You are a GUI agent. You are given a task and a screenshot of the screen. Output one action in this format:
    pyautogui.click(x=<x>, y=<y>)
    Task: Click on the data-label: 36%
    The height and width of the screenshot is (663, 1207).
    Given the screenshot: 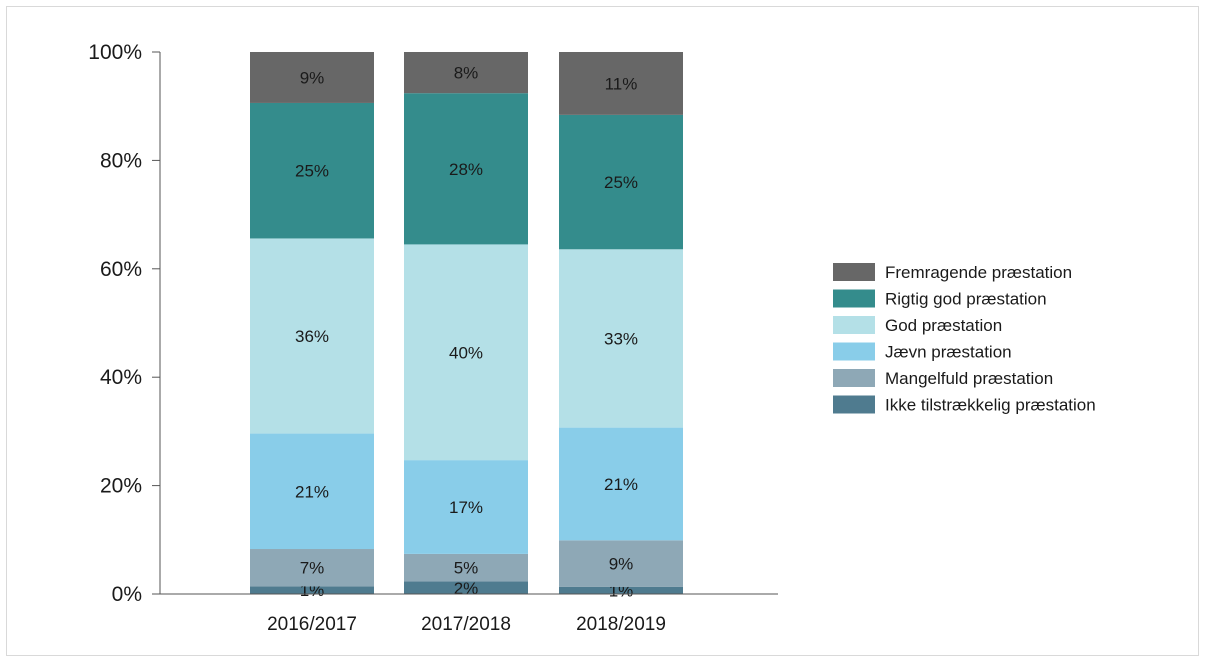 What is the action you would take?
    pyautogui.click(x=312, y=336)
    